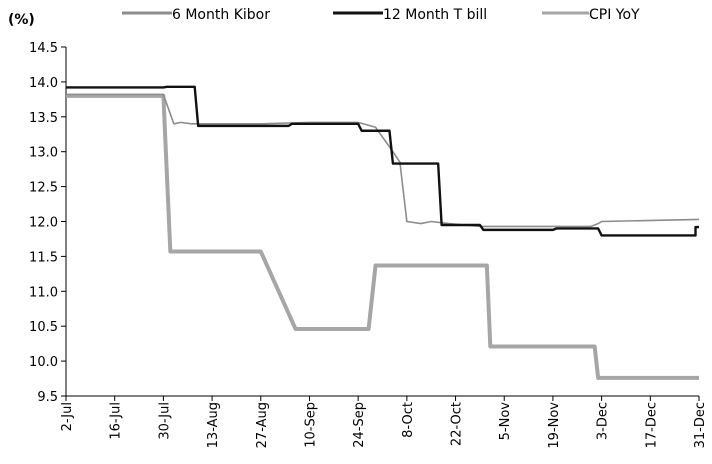  What do you see at coordinates (43, 83) in the screenshot?
I see `y-tick-label: 14.0` at bounding box center [43, 83].